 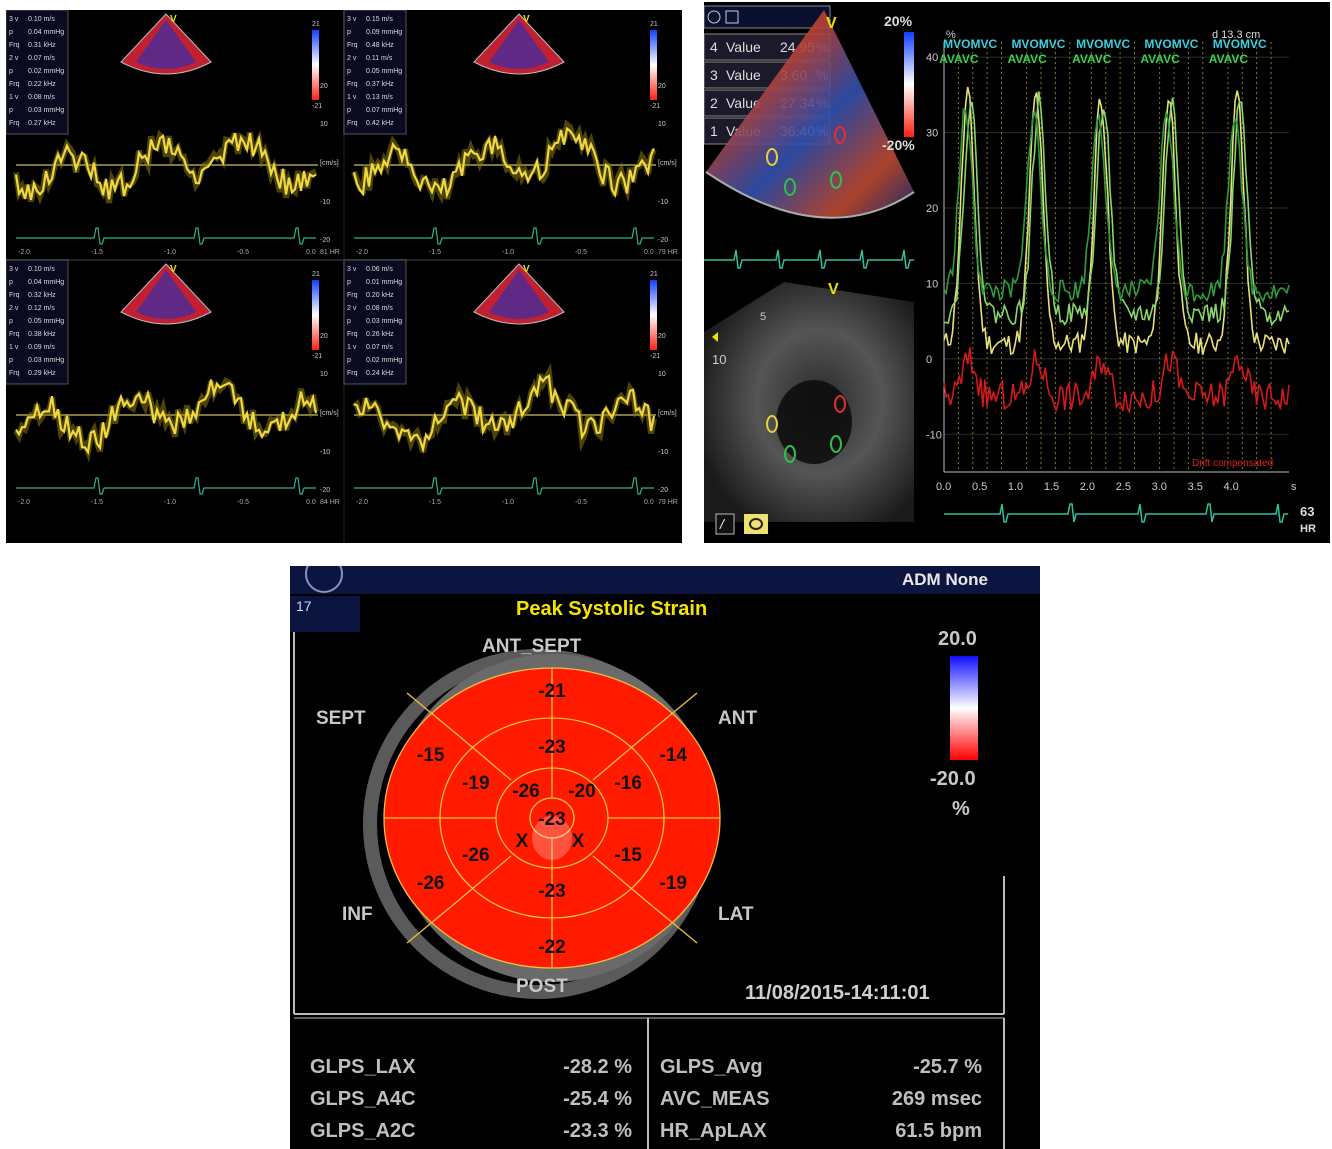 What do you see at coordinates (628, 855) in the screenshot?
I see `segment-mid: -15` at bounding box center [628, 855].